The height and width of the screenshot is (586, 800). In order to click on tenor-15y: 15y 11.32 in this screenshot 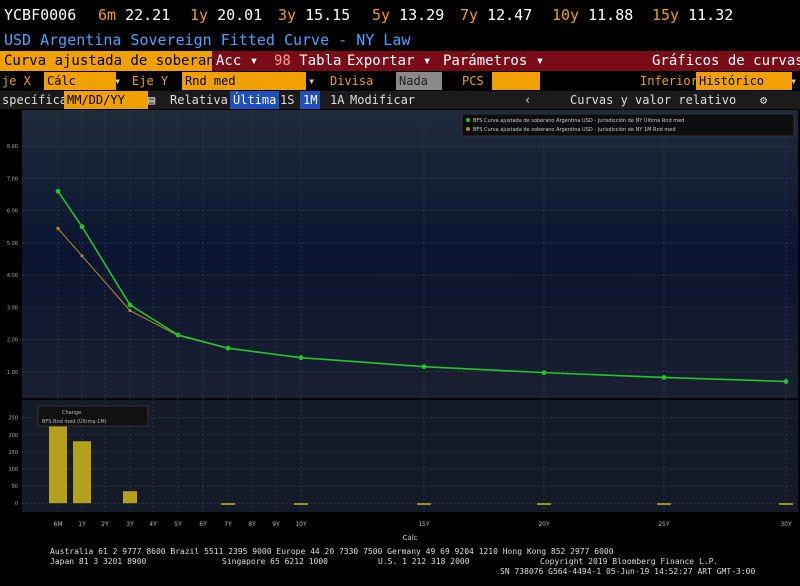, I will do `click(693, 15)`.